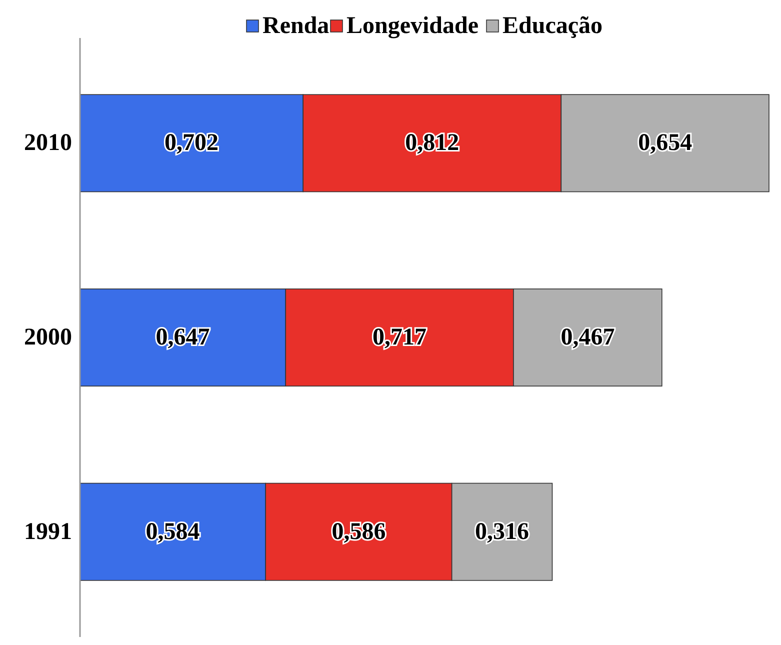  Describe the element at coordinates (48, 531) in the screenshot. I see `y-tick-label: 1991` at that location.